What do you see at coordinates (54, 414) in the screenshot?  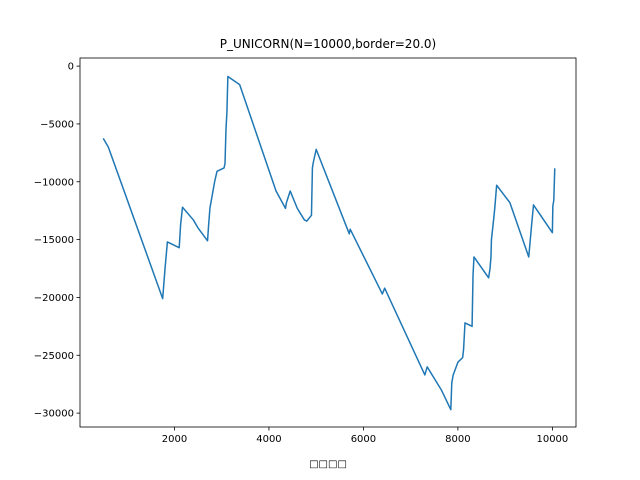 I see `y-tick-label: −30000` at bounding box center [54, 414].